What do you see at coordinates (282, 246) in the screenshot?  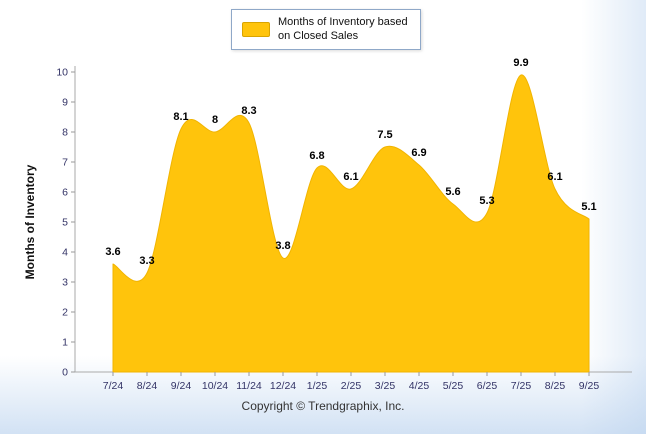 I see `svg-text: 3.8` at bounding box center [282, 246].